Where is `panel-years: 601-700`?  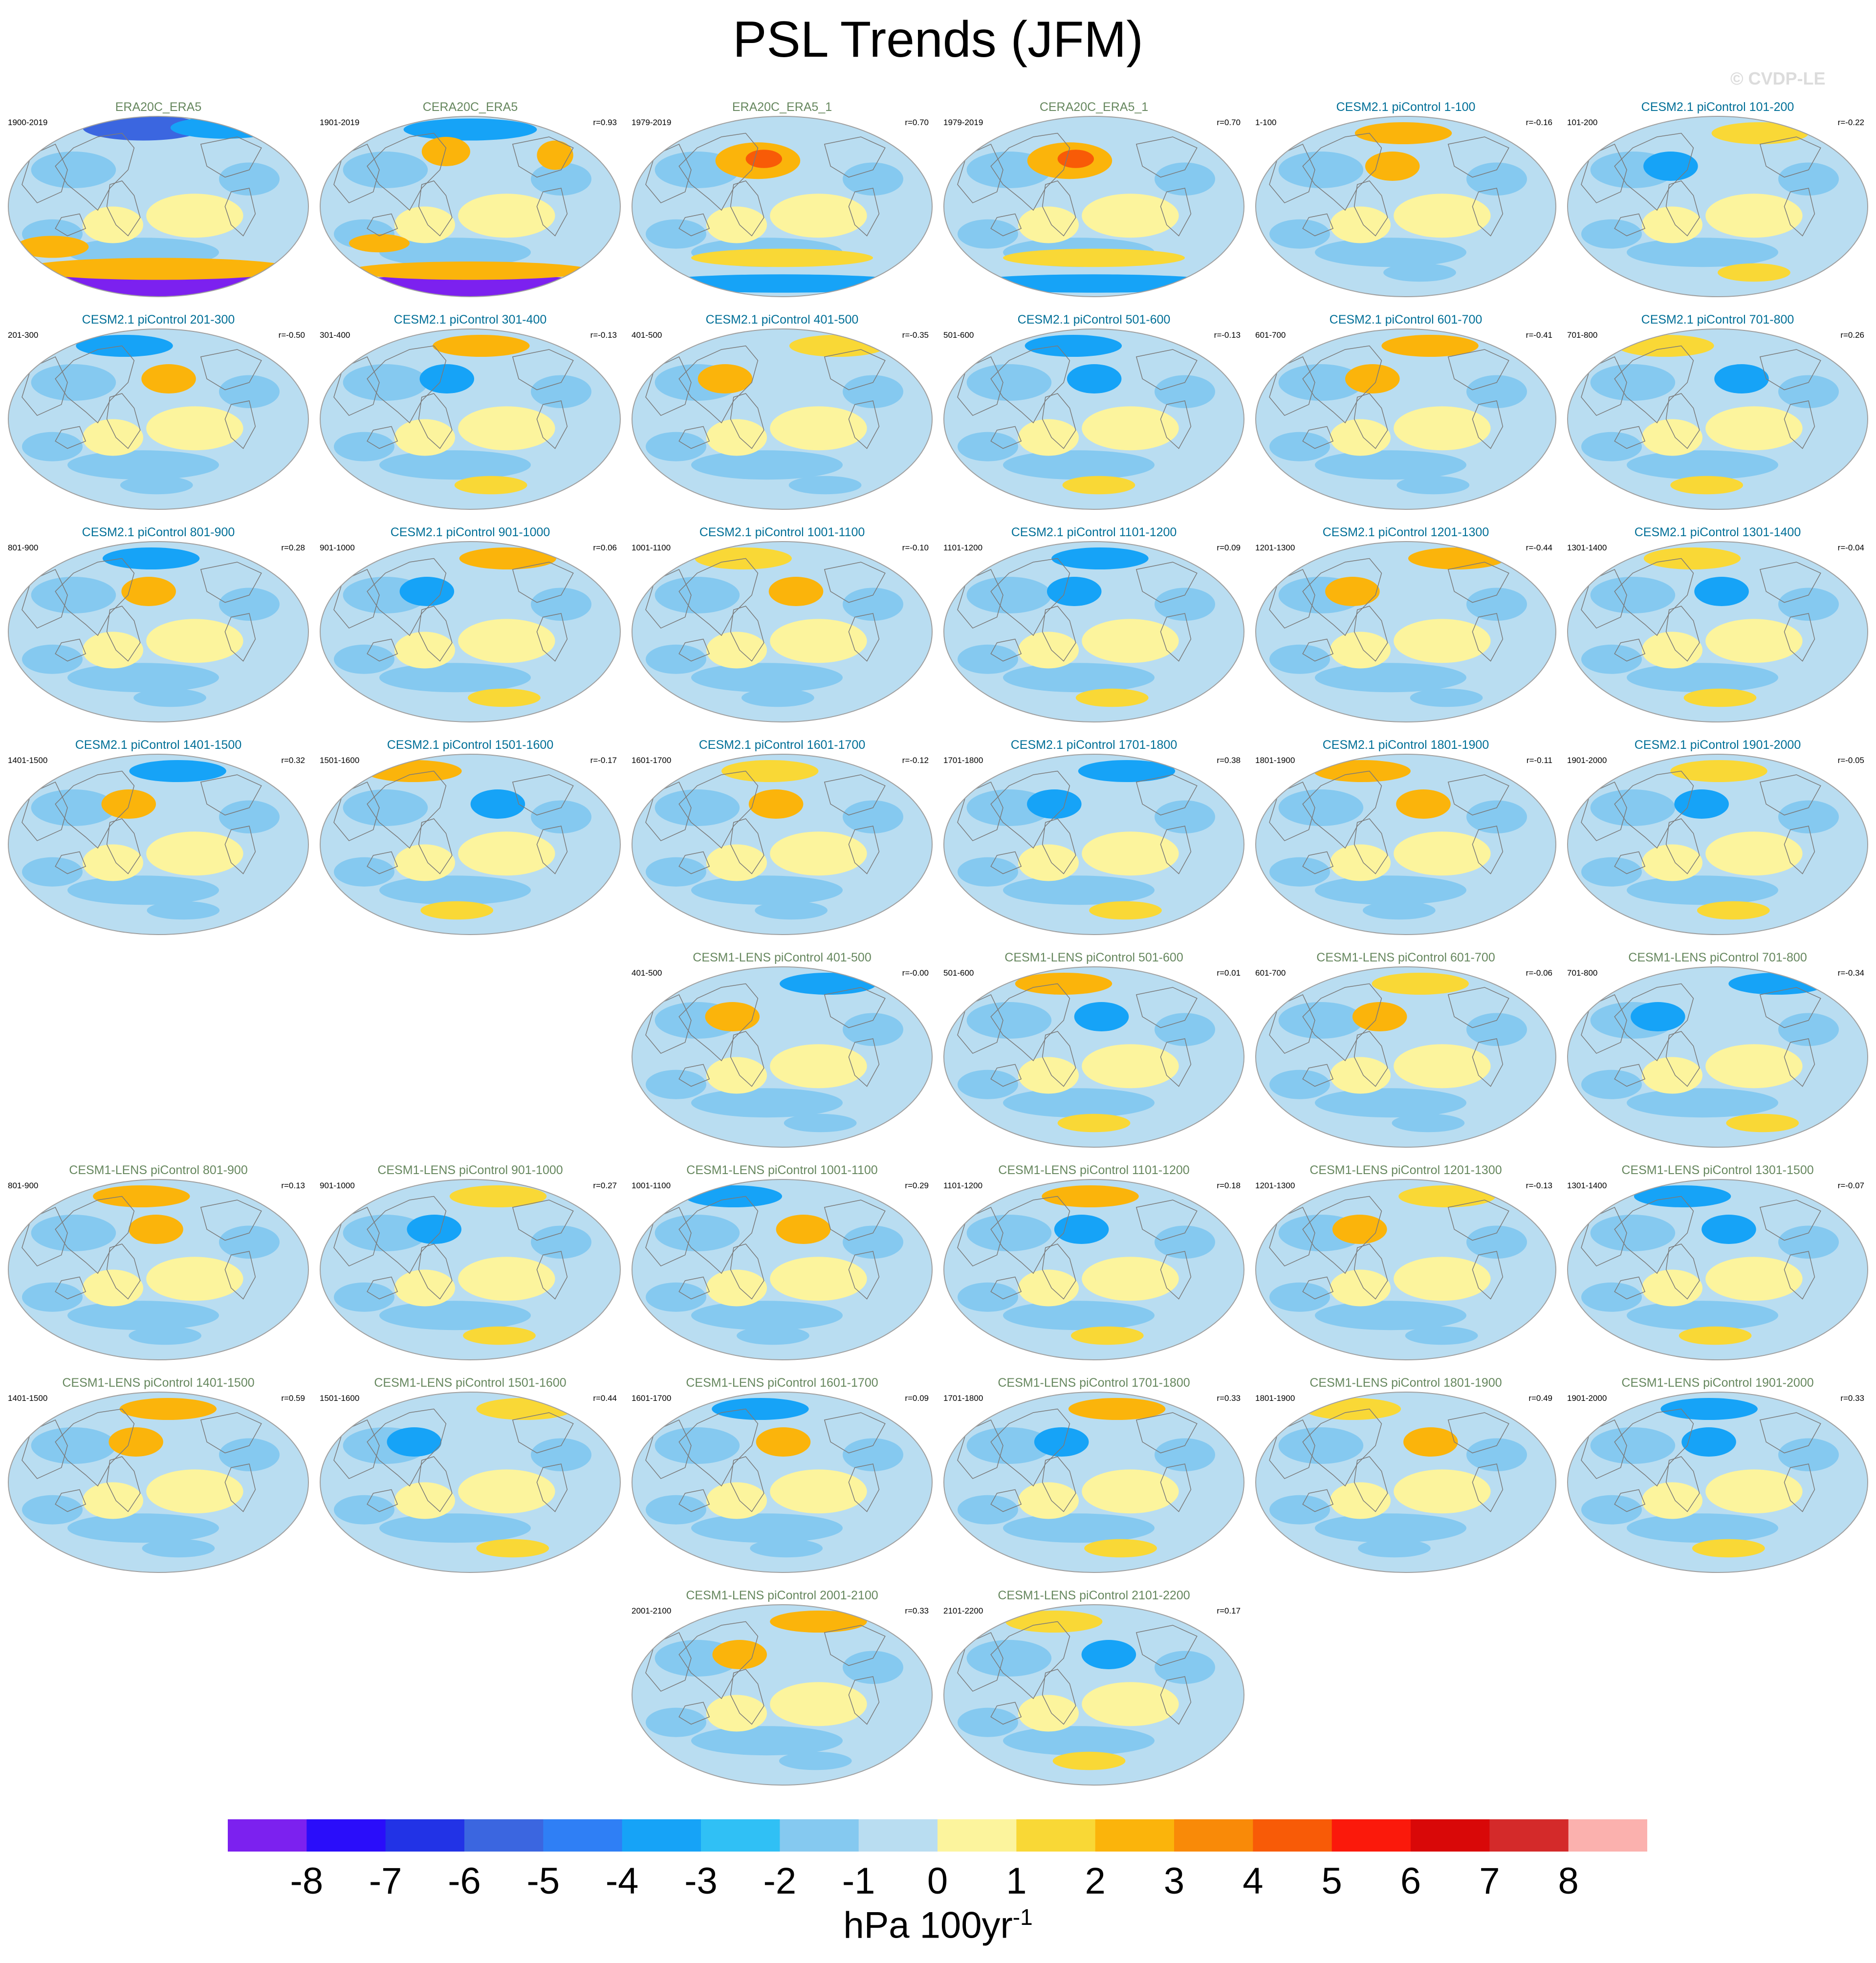 panel-years: 601-700 is located at coordinates (1270, 973).